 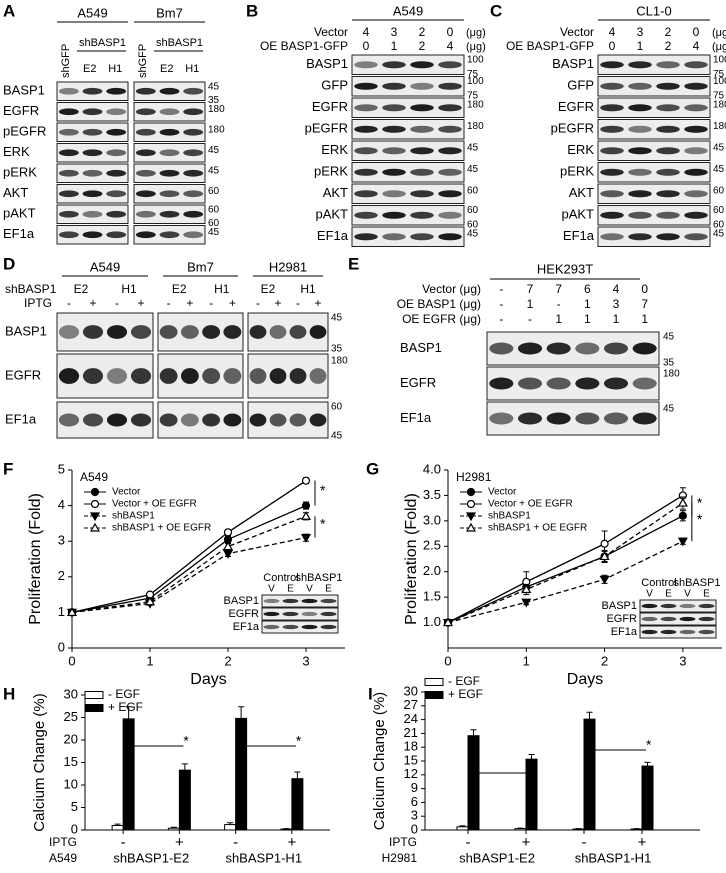 What do you see at coordinates (379, 761) in the screenshot?
I see `y-axis-label: Calcium Change (%)` at bounding box center [379, 761].